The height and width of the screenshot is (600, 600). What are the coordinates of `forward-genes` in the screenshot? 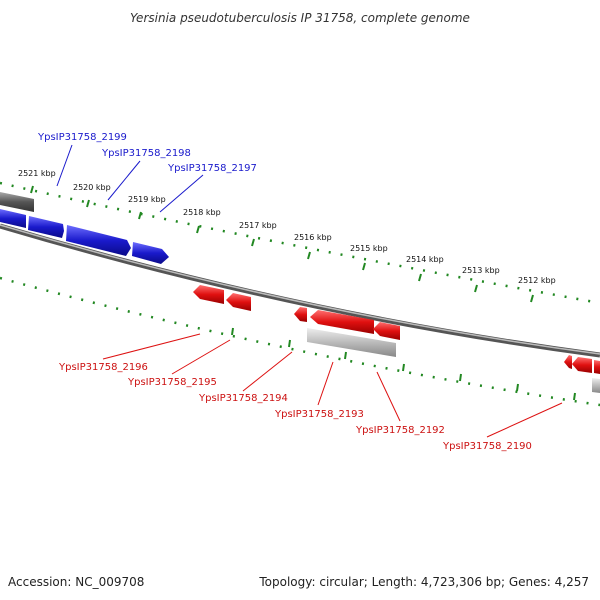 It's located at (84, 236).